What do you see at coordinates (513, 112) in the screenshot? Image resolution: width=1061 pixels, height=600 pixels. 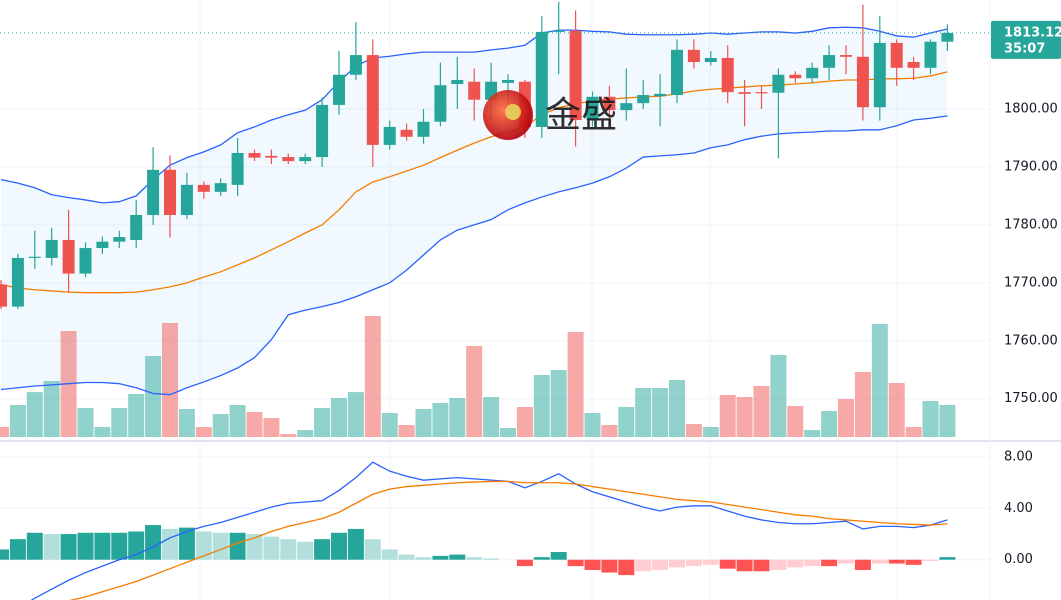 I see `watermark-logo-dot` at bounding box center [513, 112].